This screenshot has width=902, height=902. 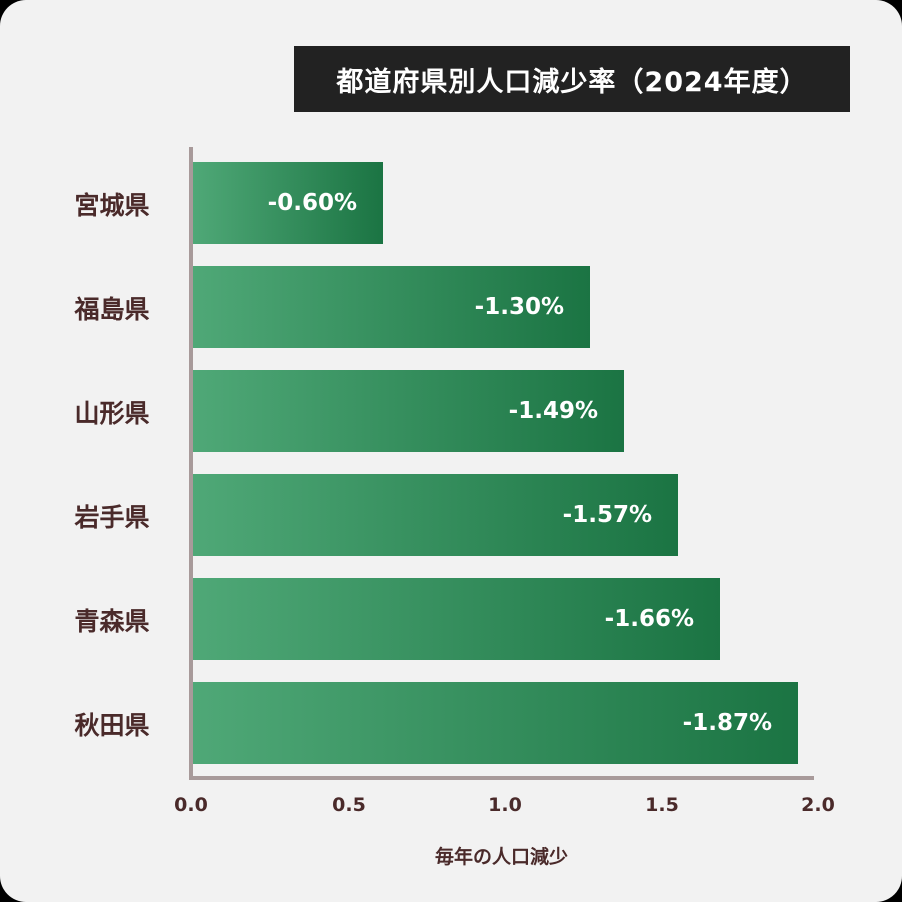 I want to click on category-label: 福島県, so click(x=112, y=309).